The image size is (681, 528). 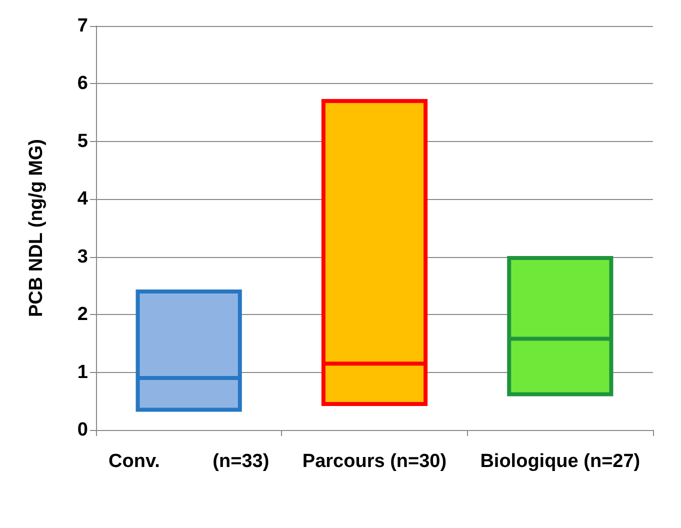 What do you see at coordinates (374, 461) in the screenshot?
I see `x-tick-label: Parcours (n=30)` at bounding box center [374, 461].